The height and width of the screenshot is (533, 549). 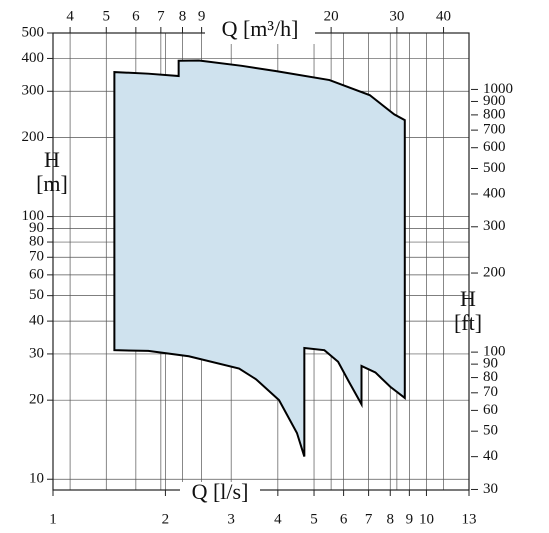 I want to click on x-tick-label: 1, so click(x=53, y=519).